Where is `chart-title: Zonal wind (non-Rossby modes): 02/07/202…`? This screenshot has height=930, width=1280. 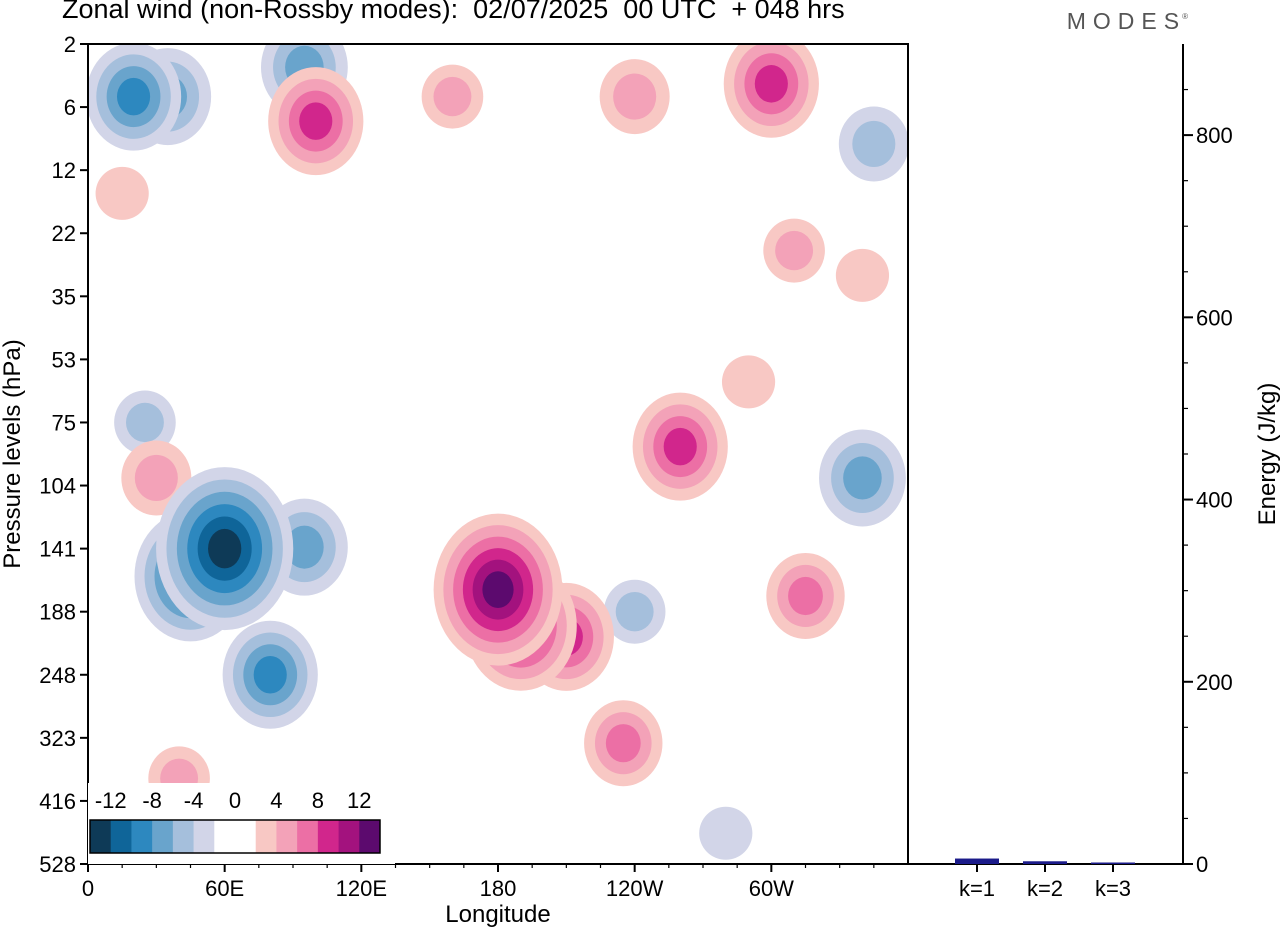
chart-title: Zonal wind (non-Rossby modes): 02/07/202… is located at coordinates (453, 12).